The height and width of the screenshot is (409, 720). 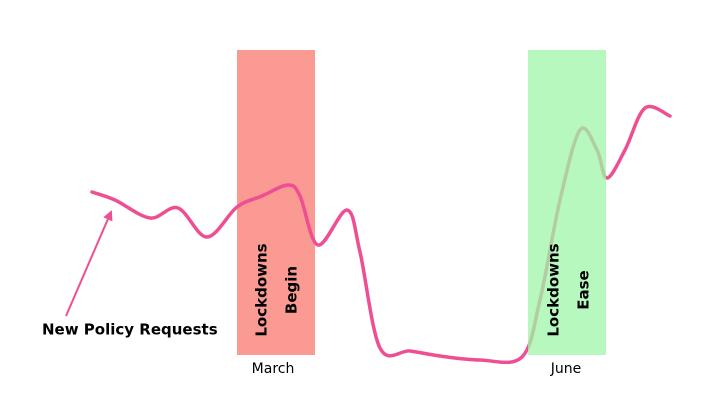 I want to click on band-text: Begin, so click(x=292, y=290).